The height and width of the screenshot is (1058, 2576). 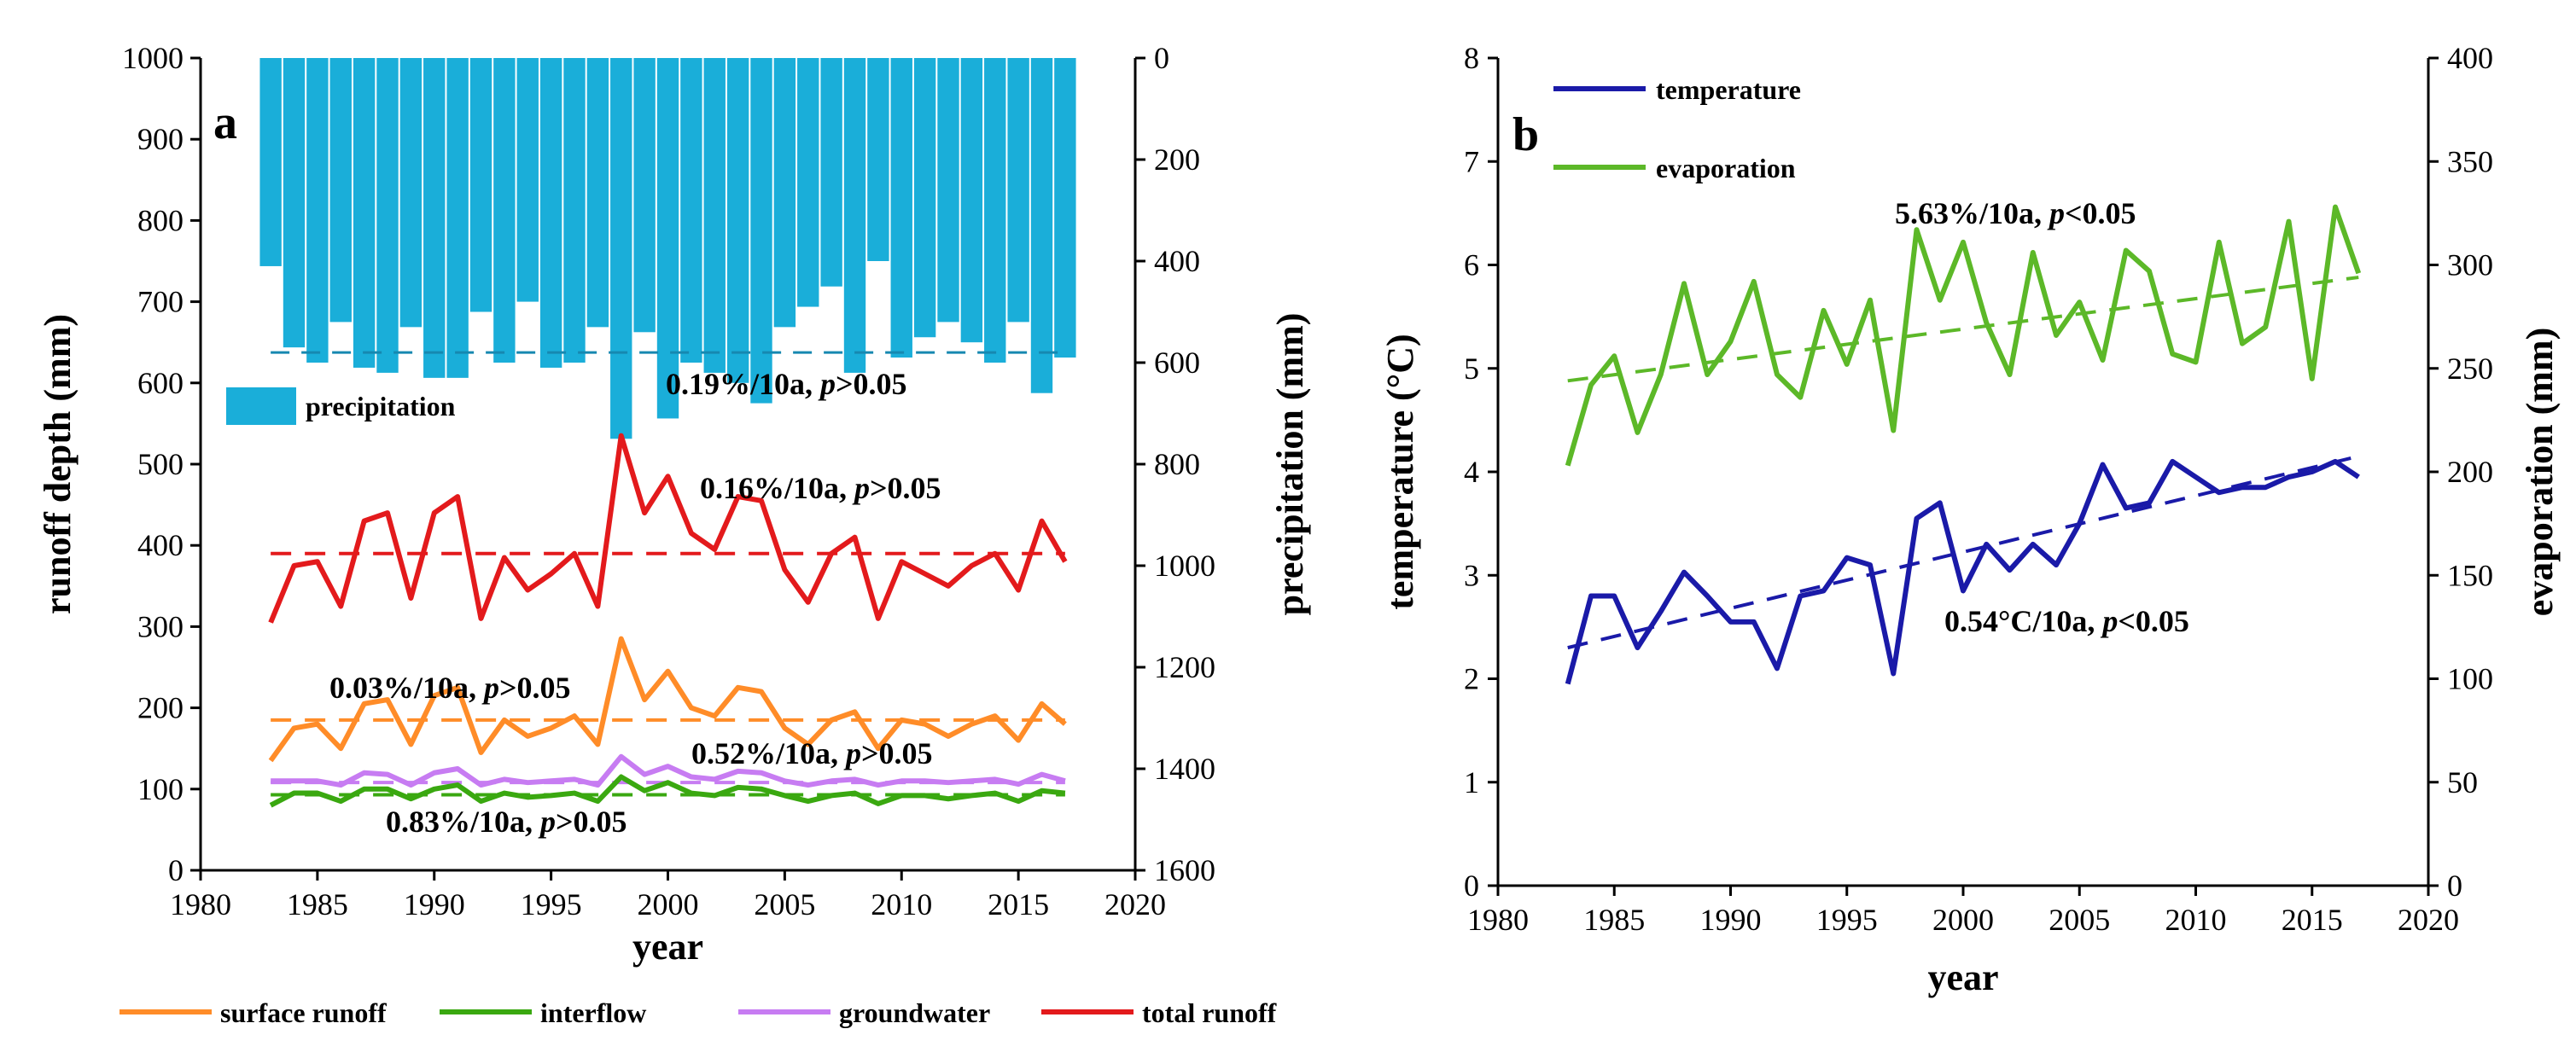 I want to click on y-tick-label: 2, so click(x=1471, y=679).